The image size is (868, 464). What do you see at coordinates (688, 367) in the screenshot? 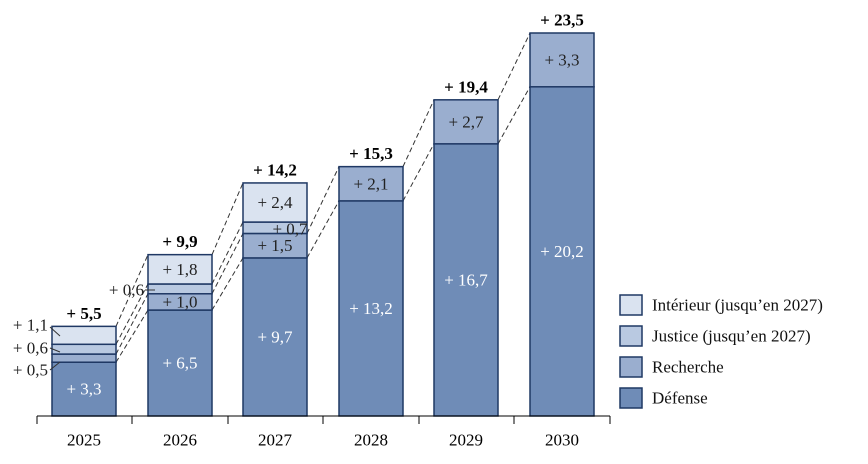
I see `legend-label: Recherche` at bounding box center [688, 367].